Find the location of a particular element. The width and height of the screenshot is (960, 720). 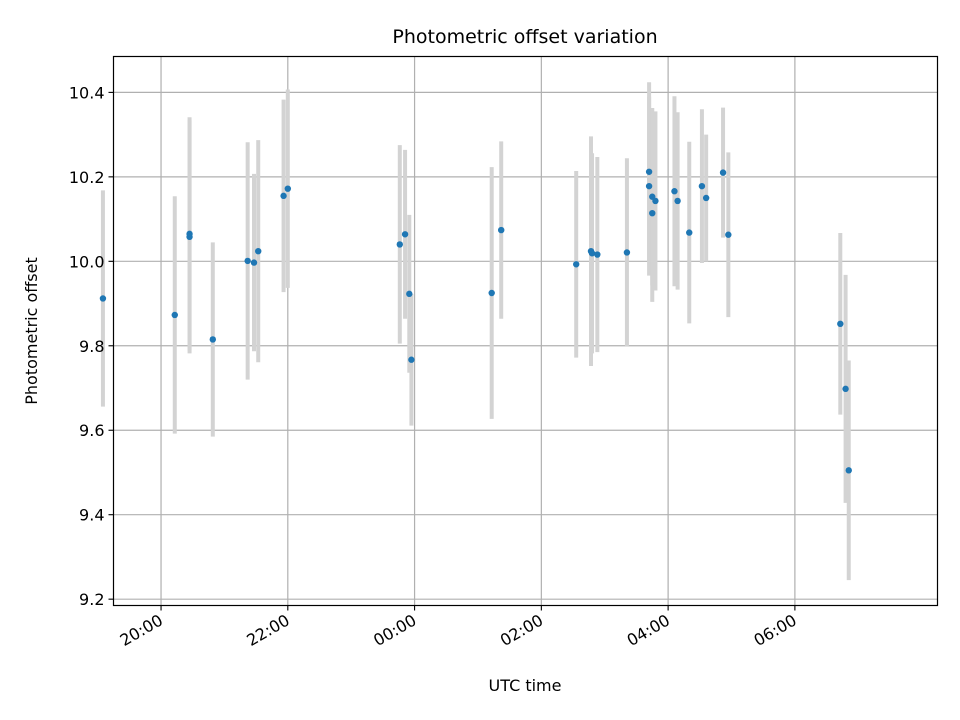

x-tick-label: 02:00 is located at coordinates (521, 631).